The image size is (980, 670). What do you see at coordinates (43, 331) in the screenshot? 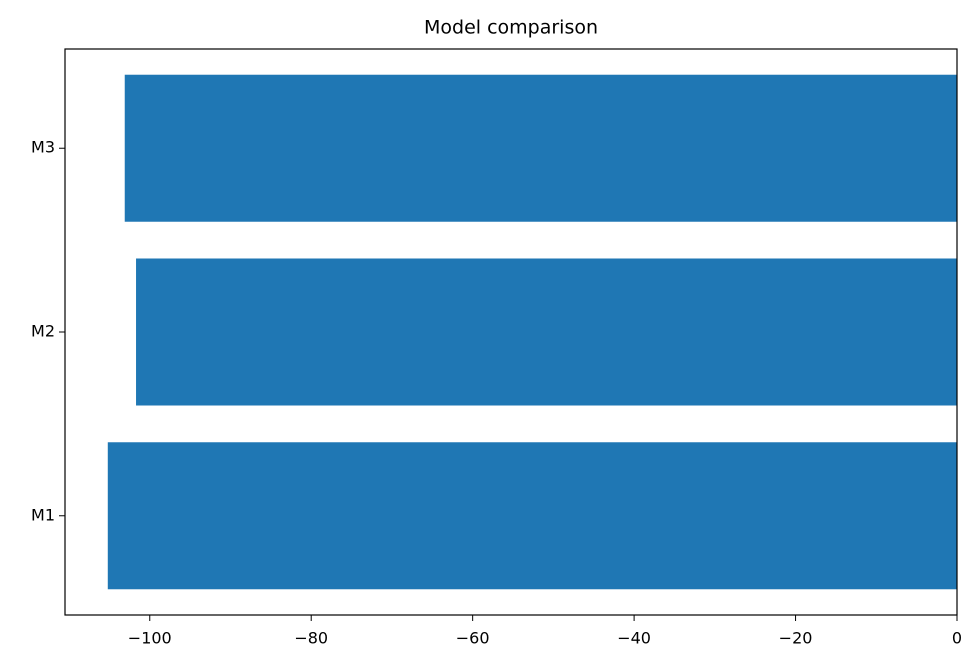
I see `y-tick-label: M2` at bounding box center [43, 331].